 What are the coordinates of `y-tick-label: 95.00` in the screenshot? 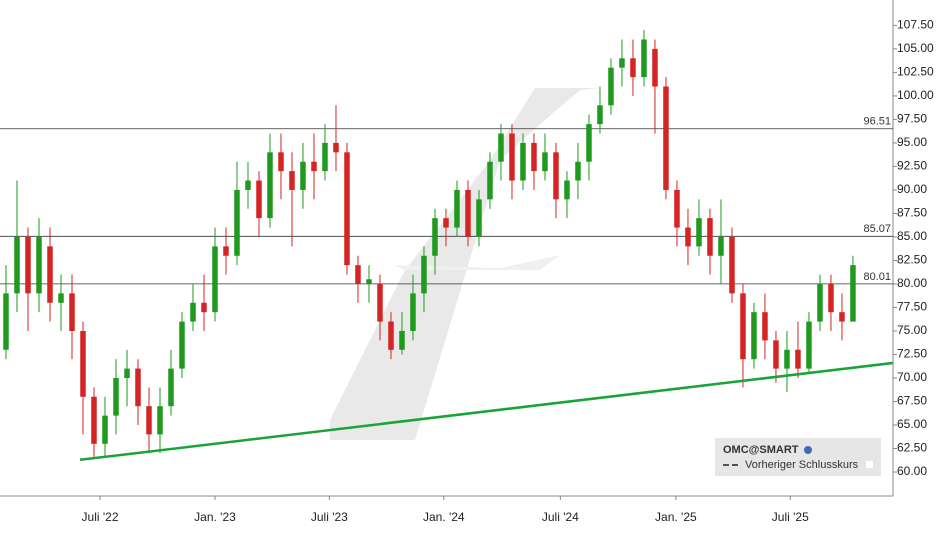 It's located at (912, 142).